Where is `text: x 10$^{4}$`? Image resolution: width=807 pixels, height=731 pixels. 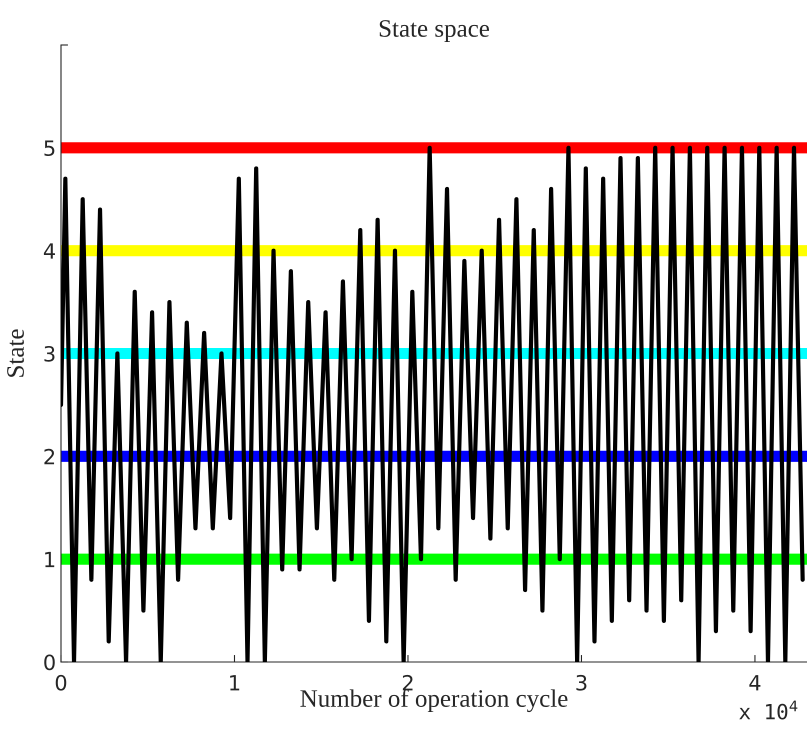 text: x 10$^{4}$ is located at coordinates (768, 710).